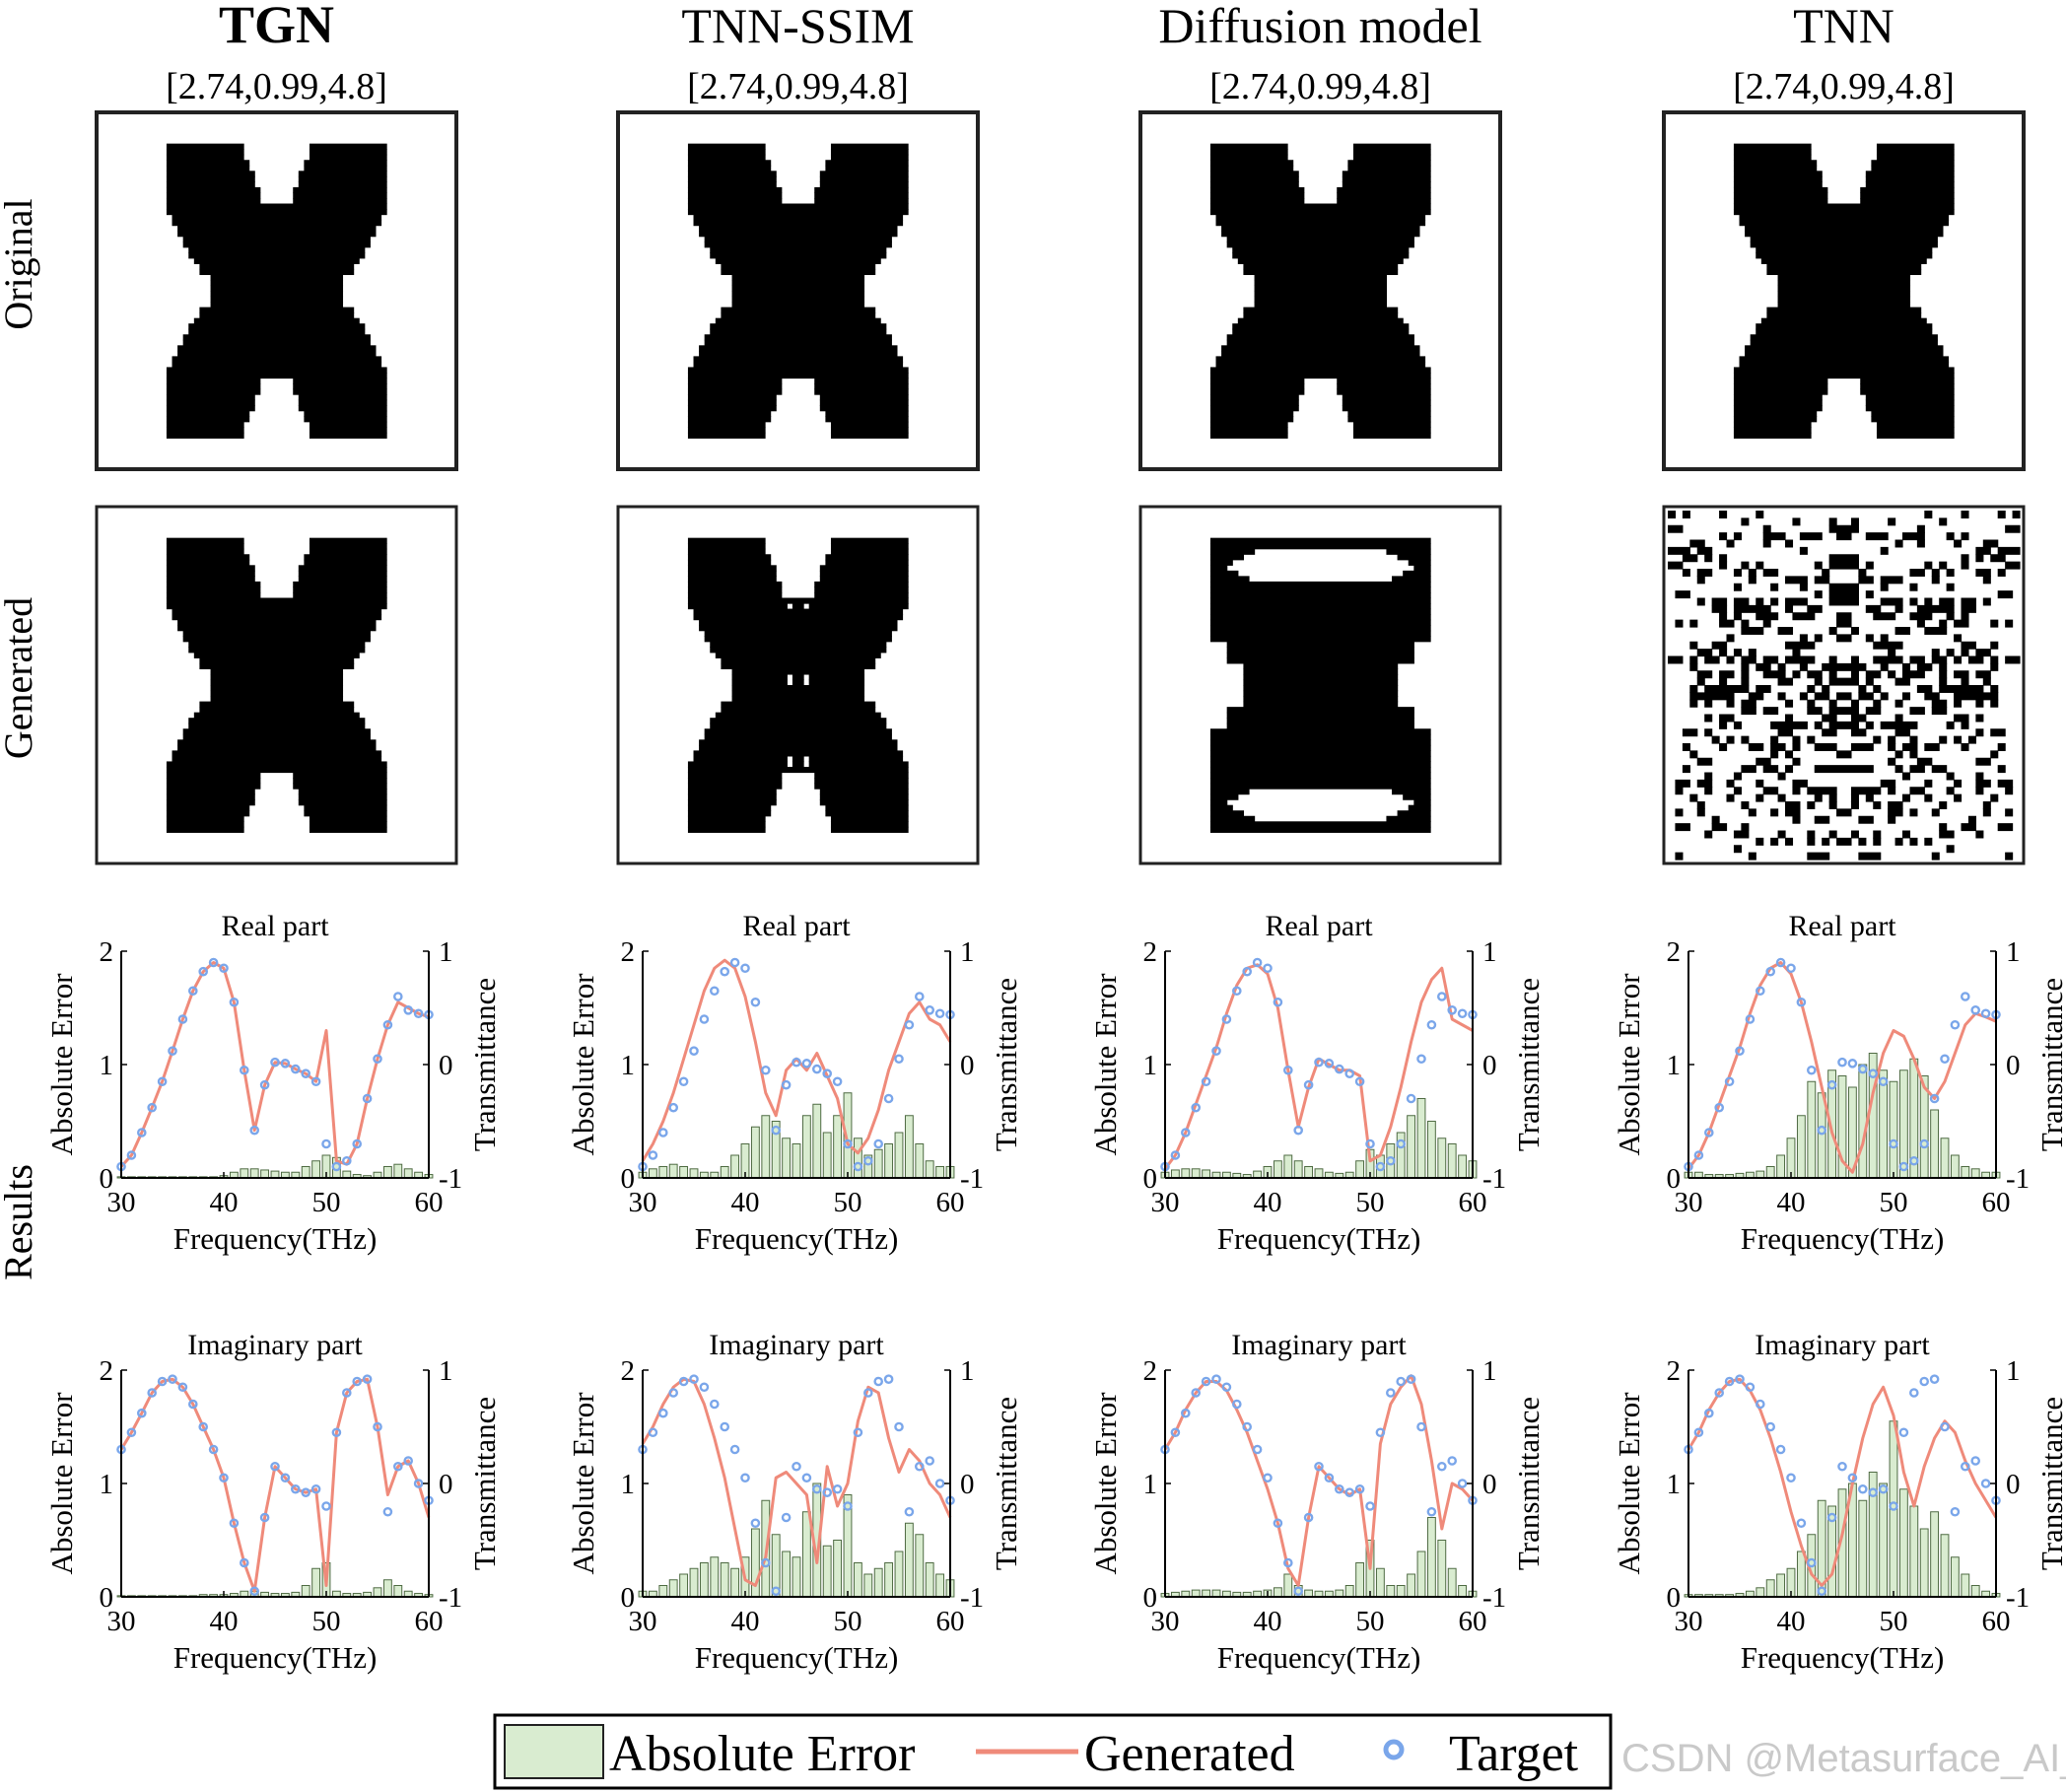 This screenshot has width=2066, height=1792. What do you see at coordinates (2013, 952) in the screenshot?
I see `col3-real-ytick-right-label: 1` at bounding box center [2013, 952].